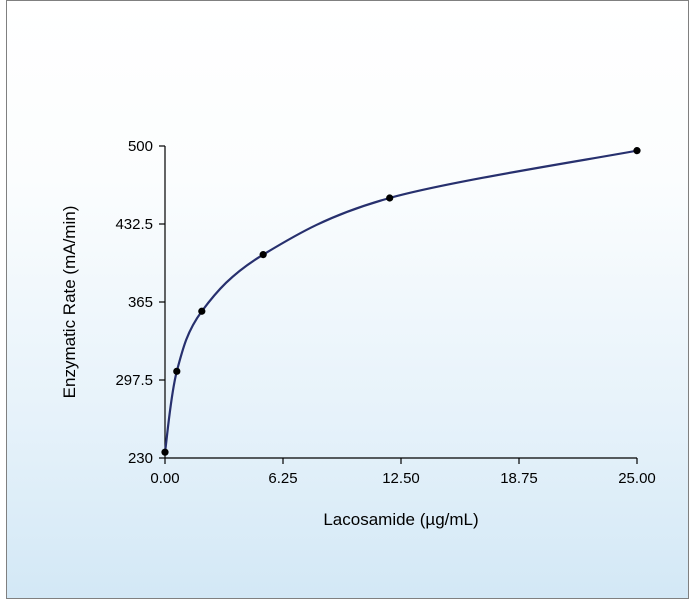  What do you see at coordinates (519, 478) in the screenshot?
I see `x-tick-label: 18.75` at bounding box center [519, 478].